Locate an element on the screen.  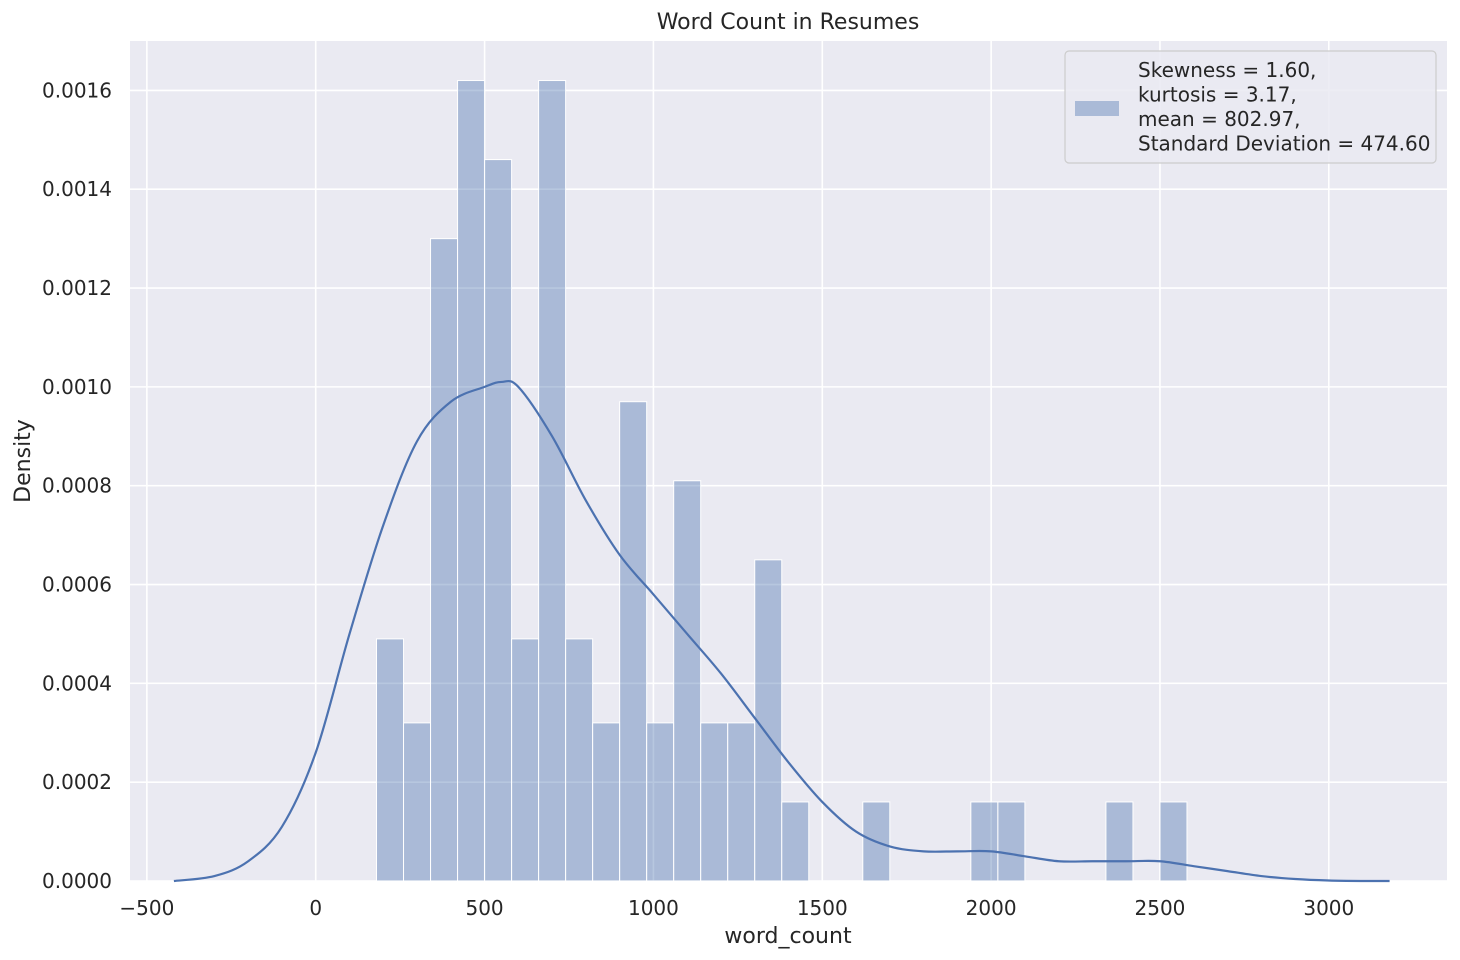
x-tick-label: 2500 is located at coordinates (1160, 908).